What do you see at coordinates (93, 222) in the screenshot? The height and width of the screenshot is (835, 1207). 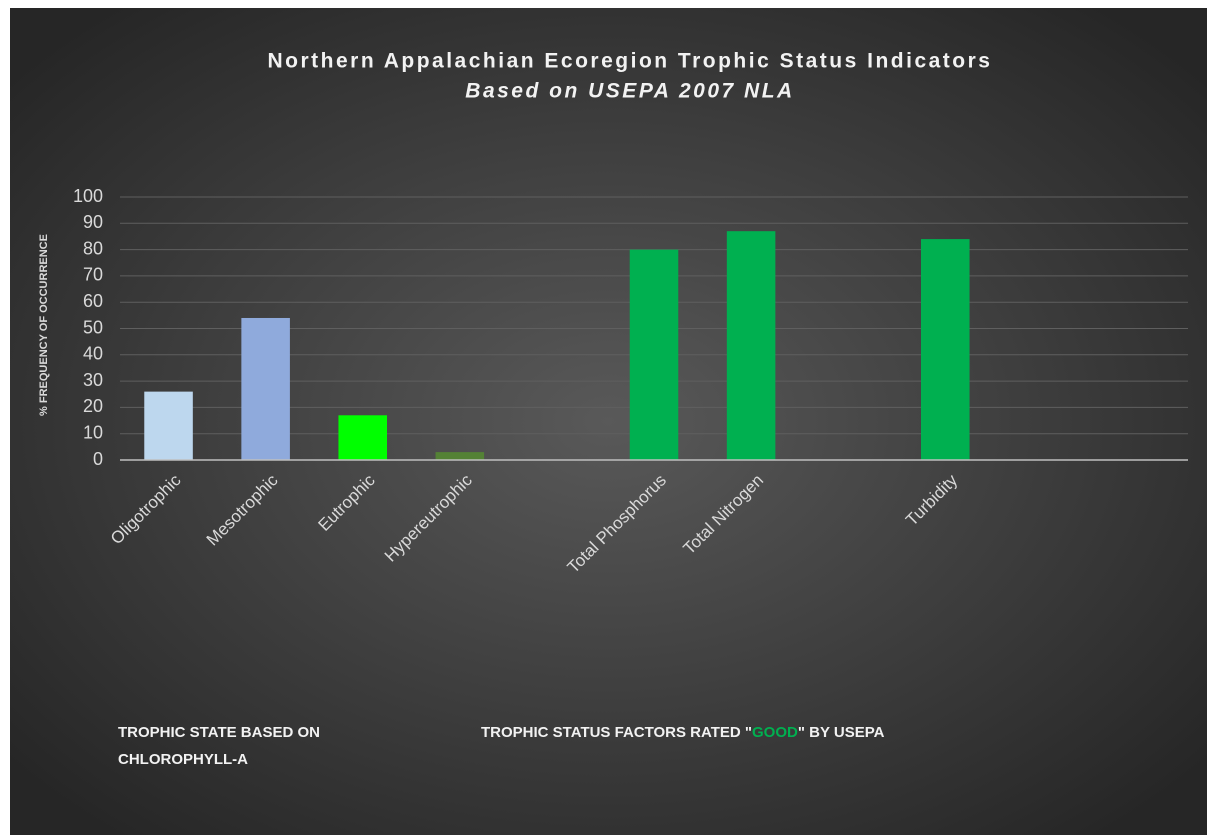 I see `y-tick-label: 90` at bounding box center [93, 222].